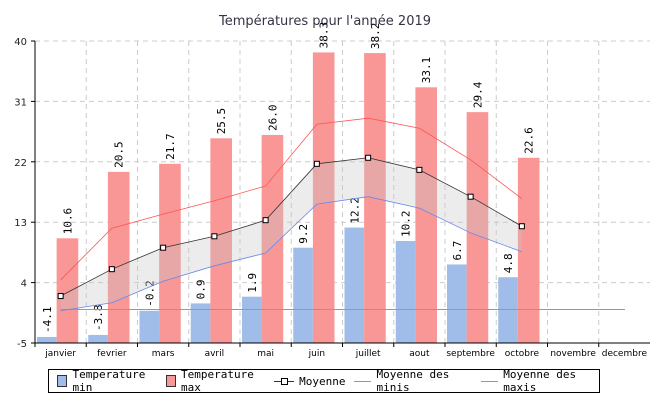 The width and height of the screenshot is (650, 400). What do you see at coordinates (67, 221) in the screenshot?
I see `bar-max-label: 10.6` at bounding box center [67, 221].